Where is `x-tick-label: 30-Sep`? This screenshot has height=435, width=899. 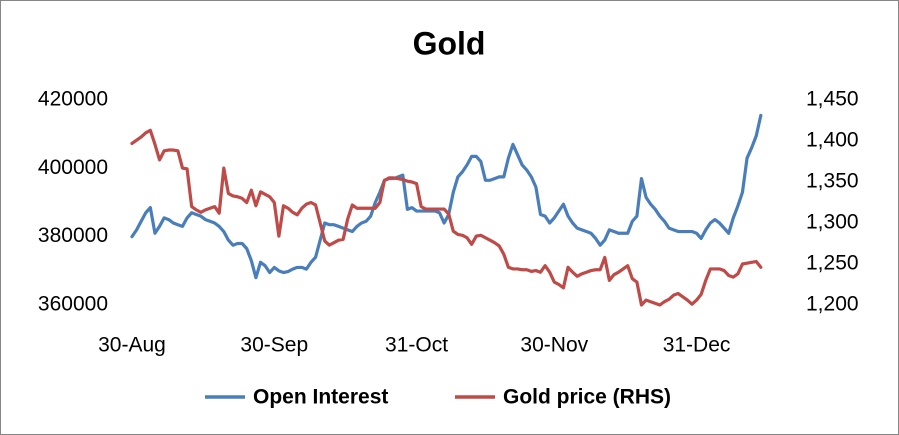 x-tick-label: 30-Sep is located at coordinates (274, 345).